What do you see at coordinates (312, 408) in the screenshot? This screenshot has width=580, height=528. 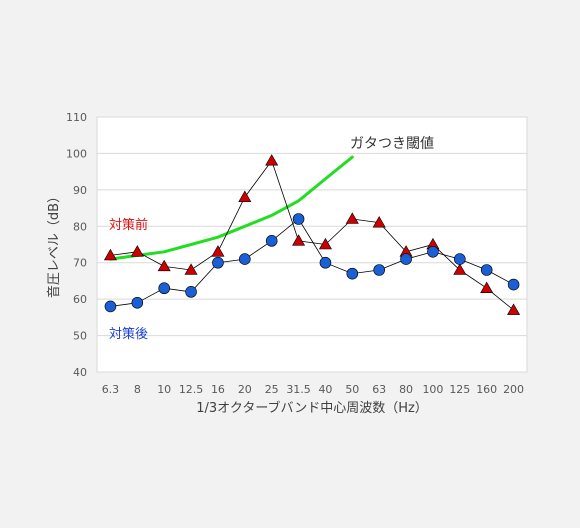 I see `x-axis-label: 1/3オクターブバンド中心周波数（Hz）` at bounding box center [312, 408].